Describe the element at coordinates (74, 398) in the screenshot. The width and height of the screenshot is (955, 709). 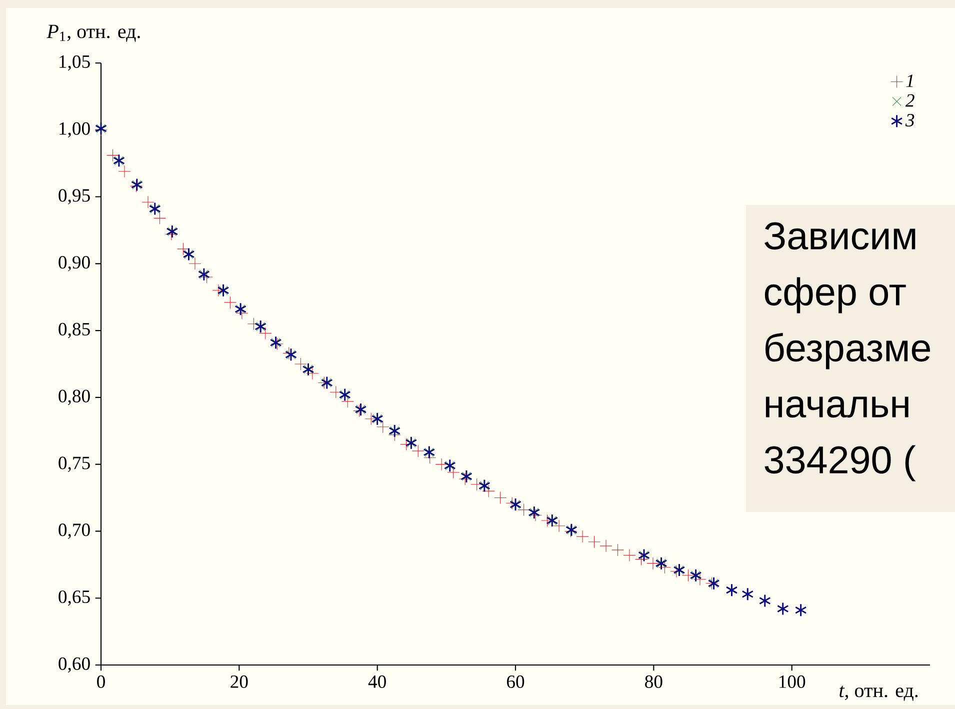
I see `y-tick-label: 0,80` at that location.